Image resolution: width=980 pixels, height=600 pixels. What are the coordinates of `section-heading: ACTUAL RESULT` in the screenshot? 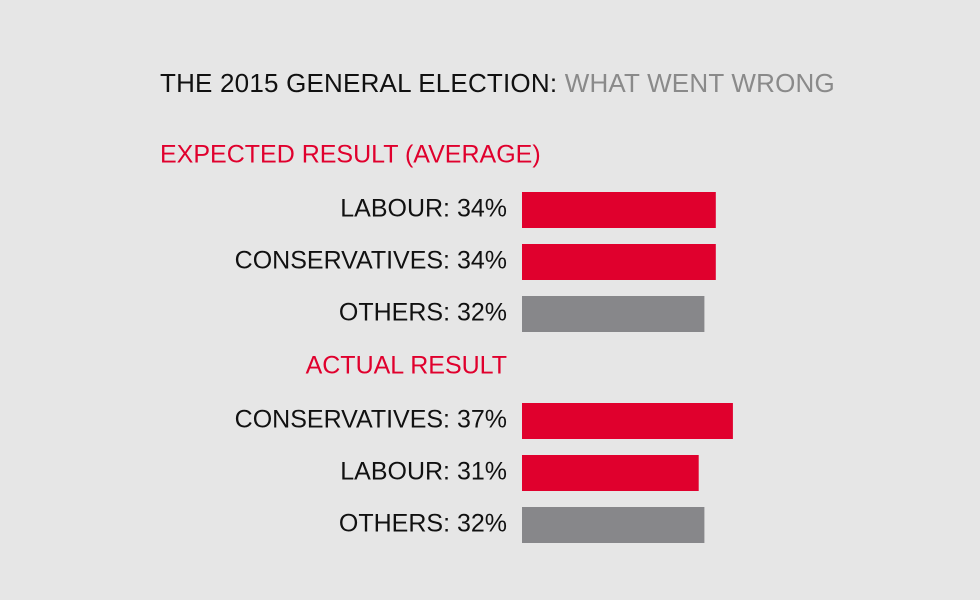 It's located at (406, 366).